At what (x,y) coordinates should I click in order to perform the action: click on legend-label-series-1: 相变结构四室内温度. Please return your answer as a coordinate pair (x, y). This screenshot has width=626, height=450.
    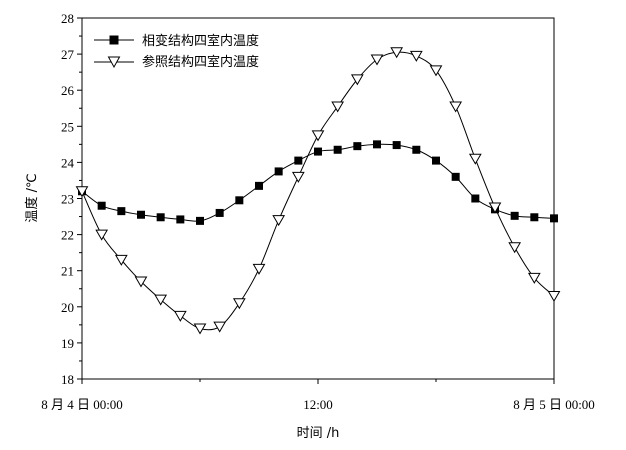
    Looking at the image, I should click on (200, 41).